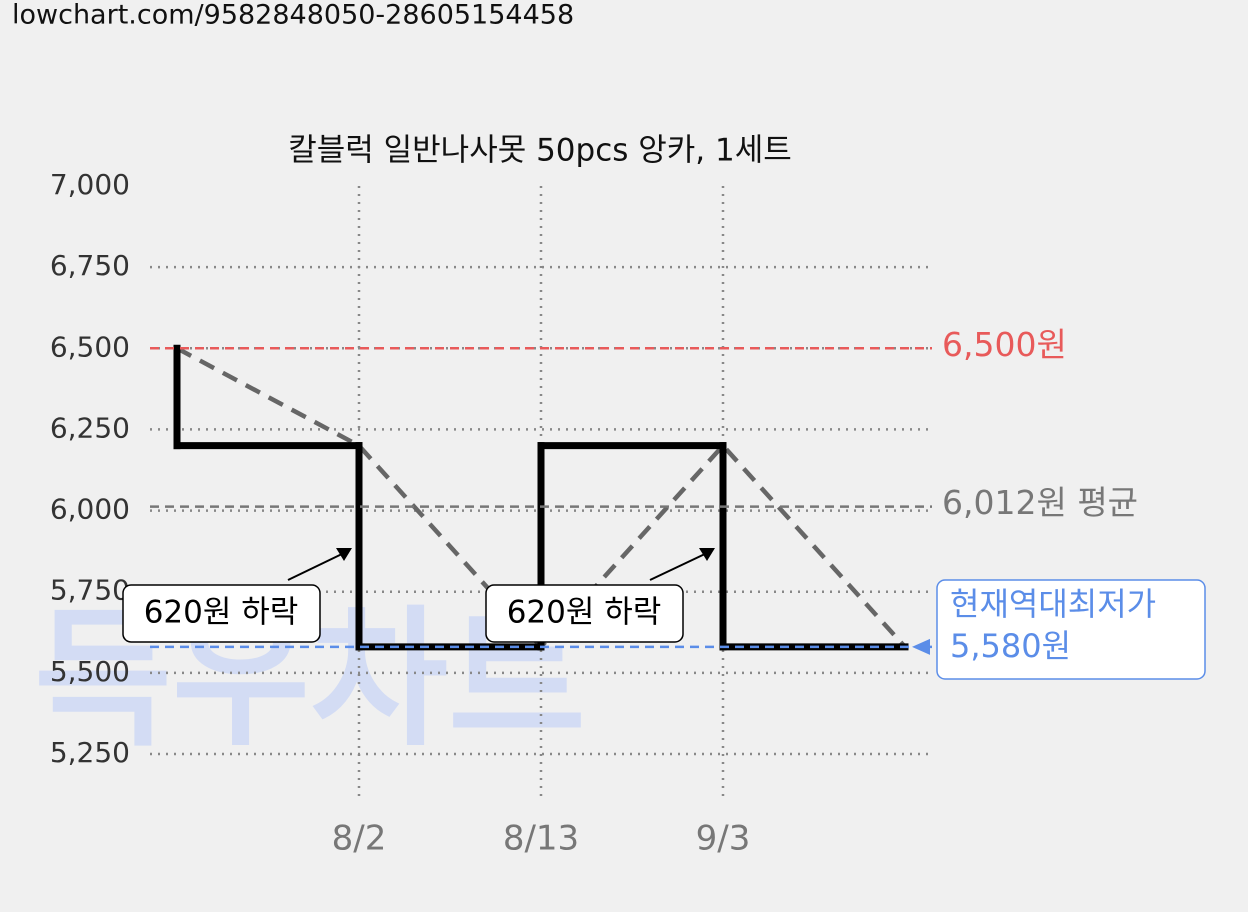 The width and height of the screenshot is (1248, 912). I want to click on reference-label: 6,012원 평균, so click(1040, 502).